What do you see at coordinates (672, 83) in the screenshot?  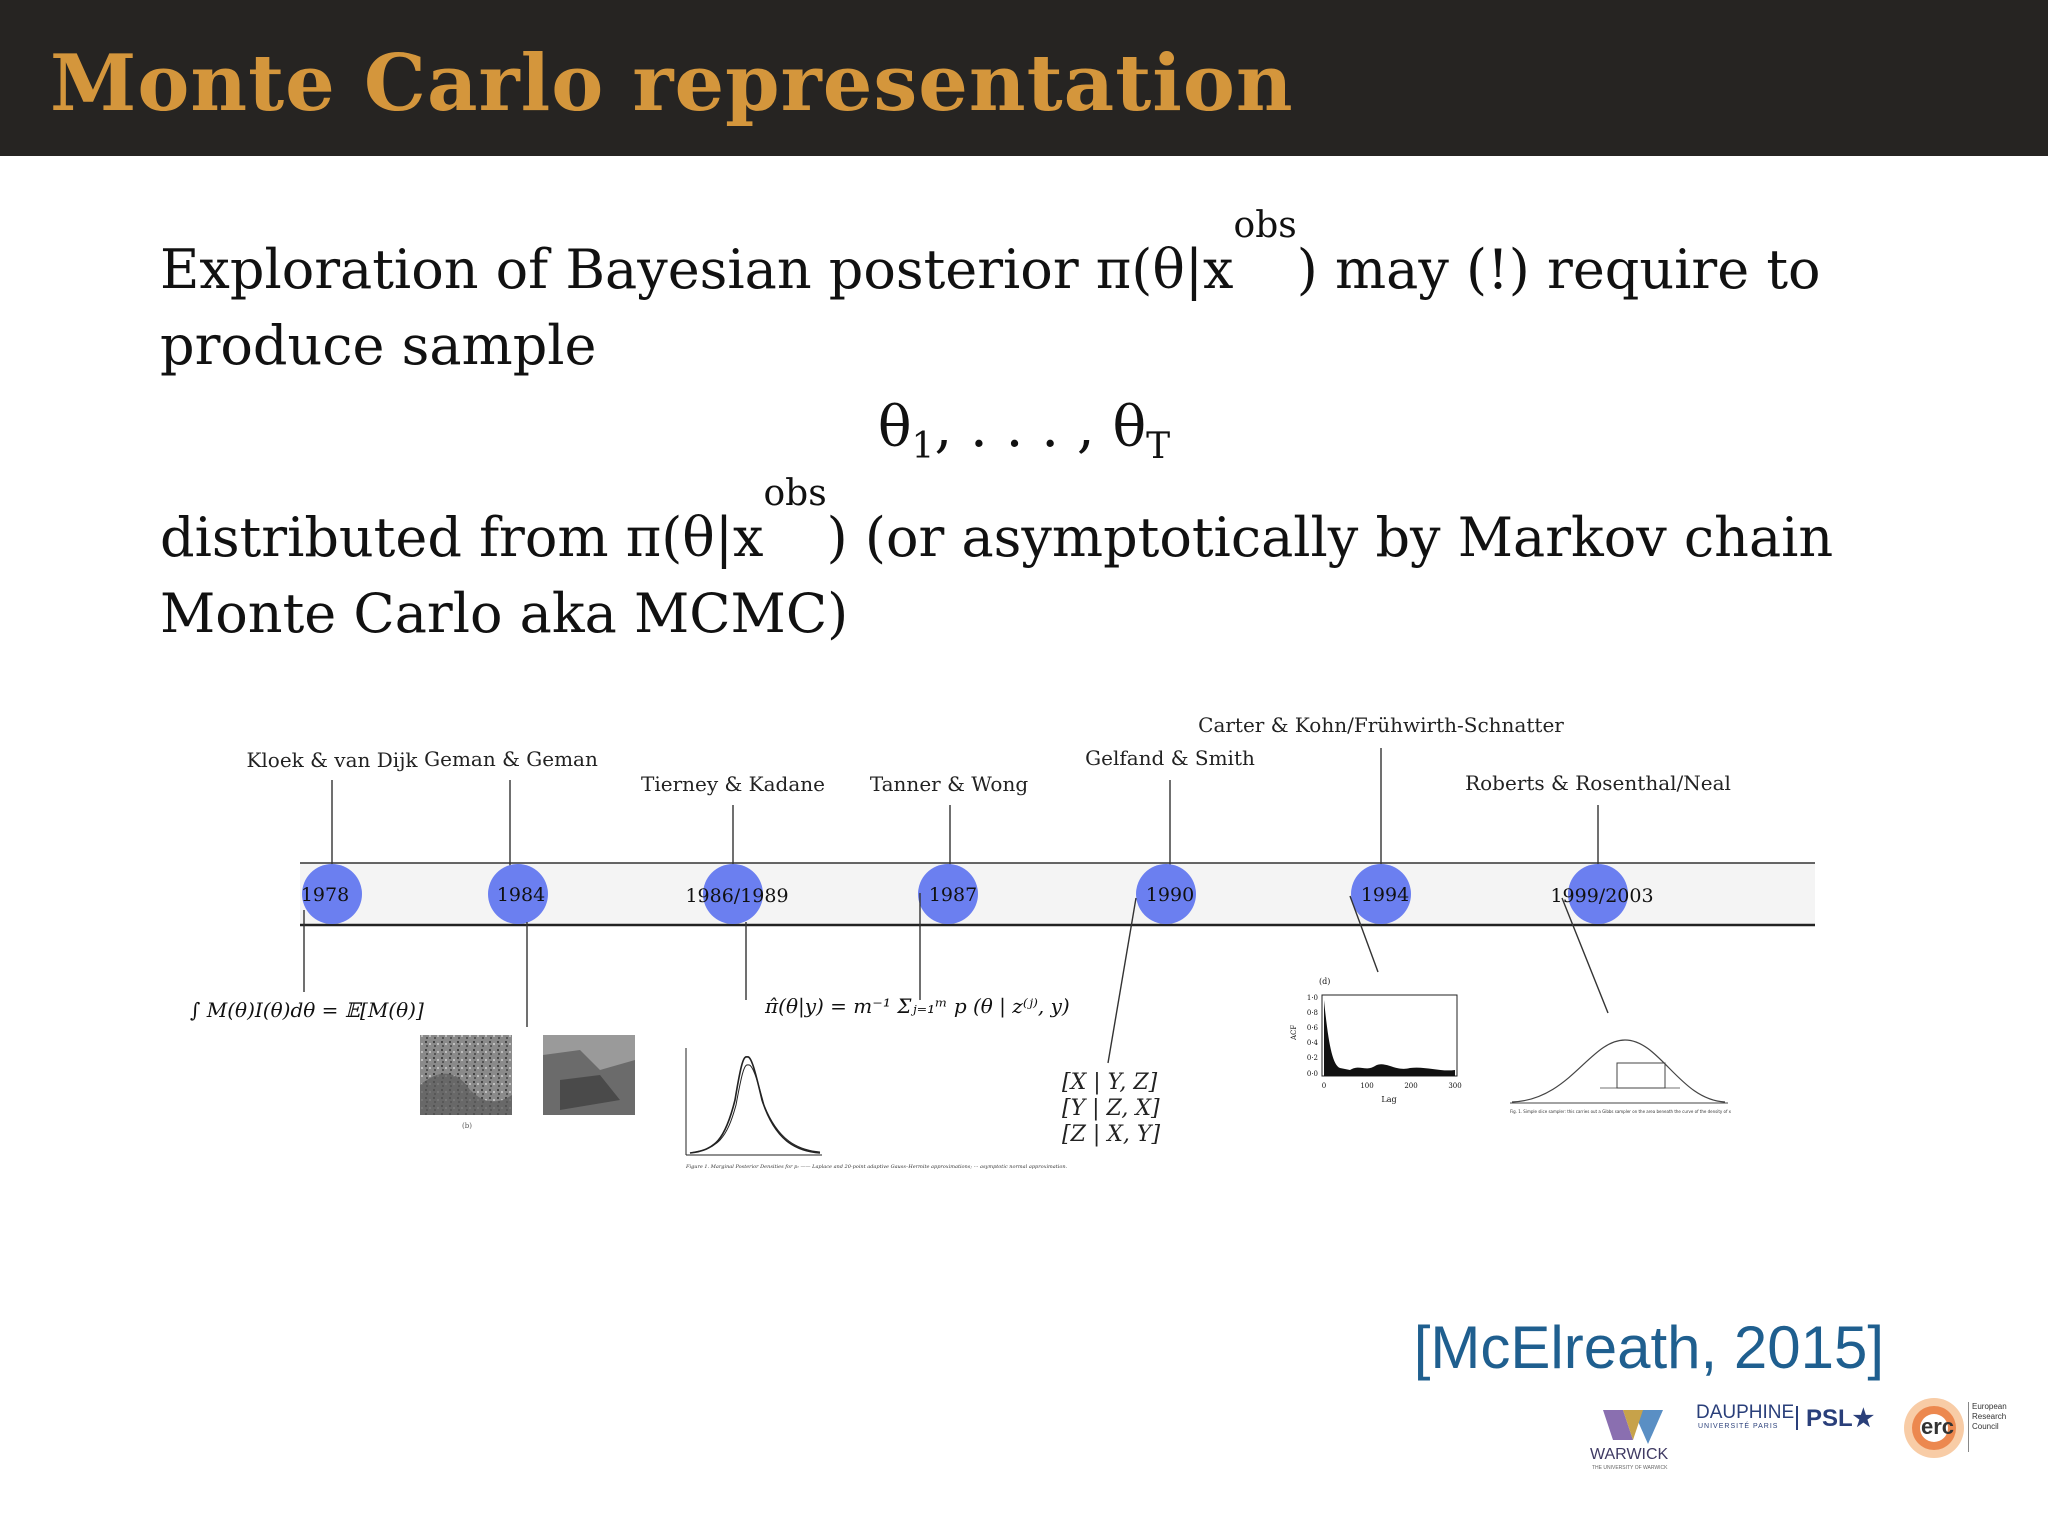 I see `slide-title: Monte Carlo representation` at bounding box center [672, 83].